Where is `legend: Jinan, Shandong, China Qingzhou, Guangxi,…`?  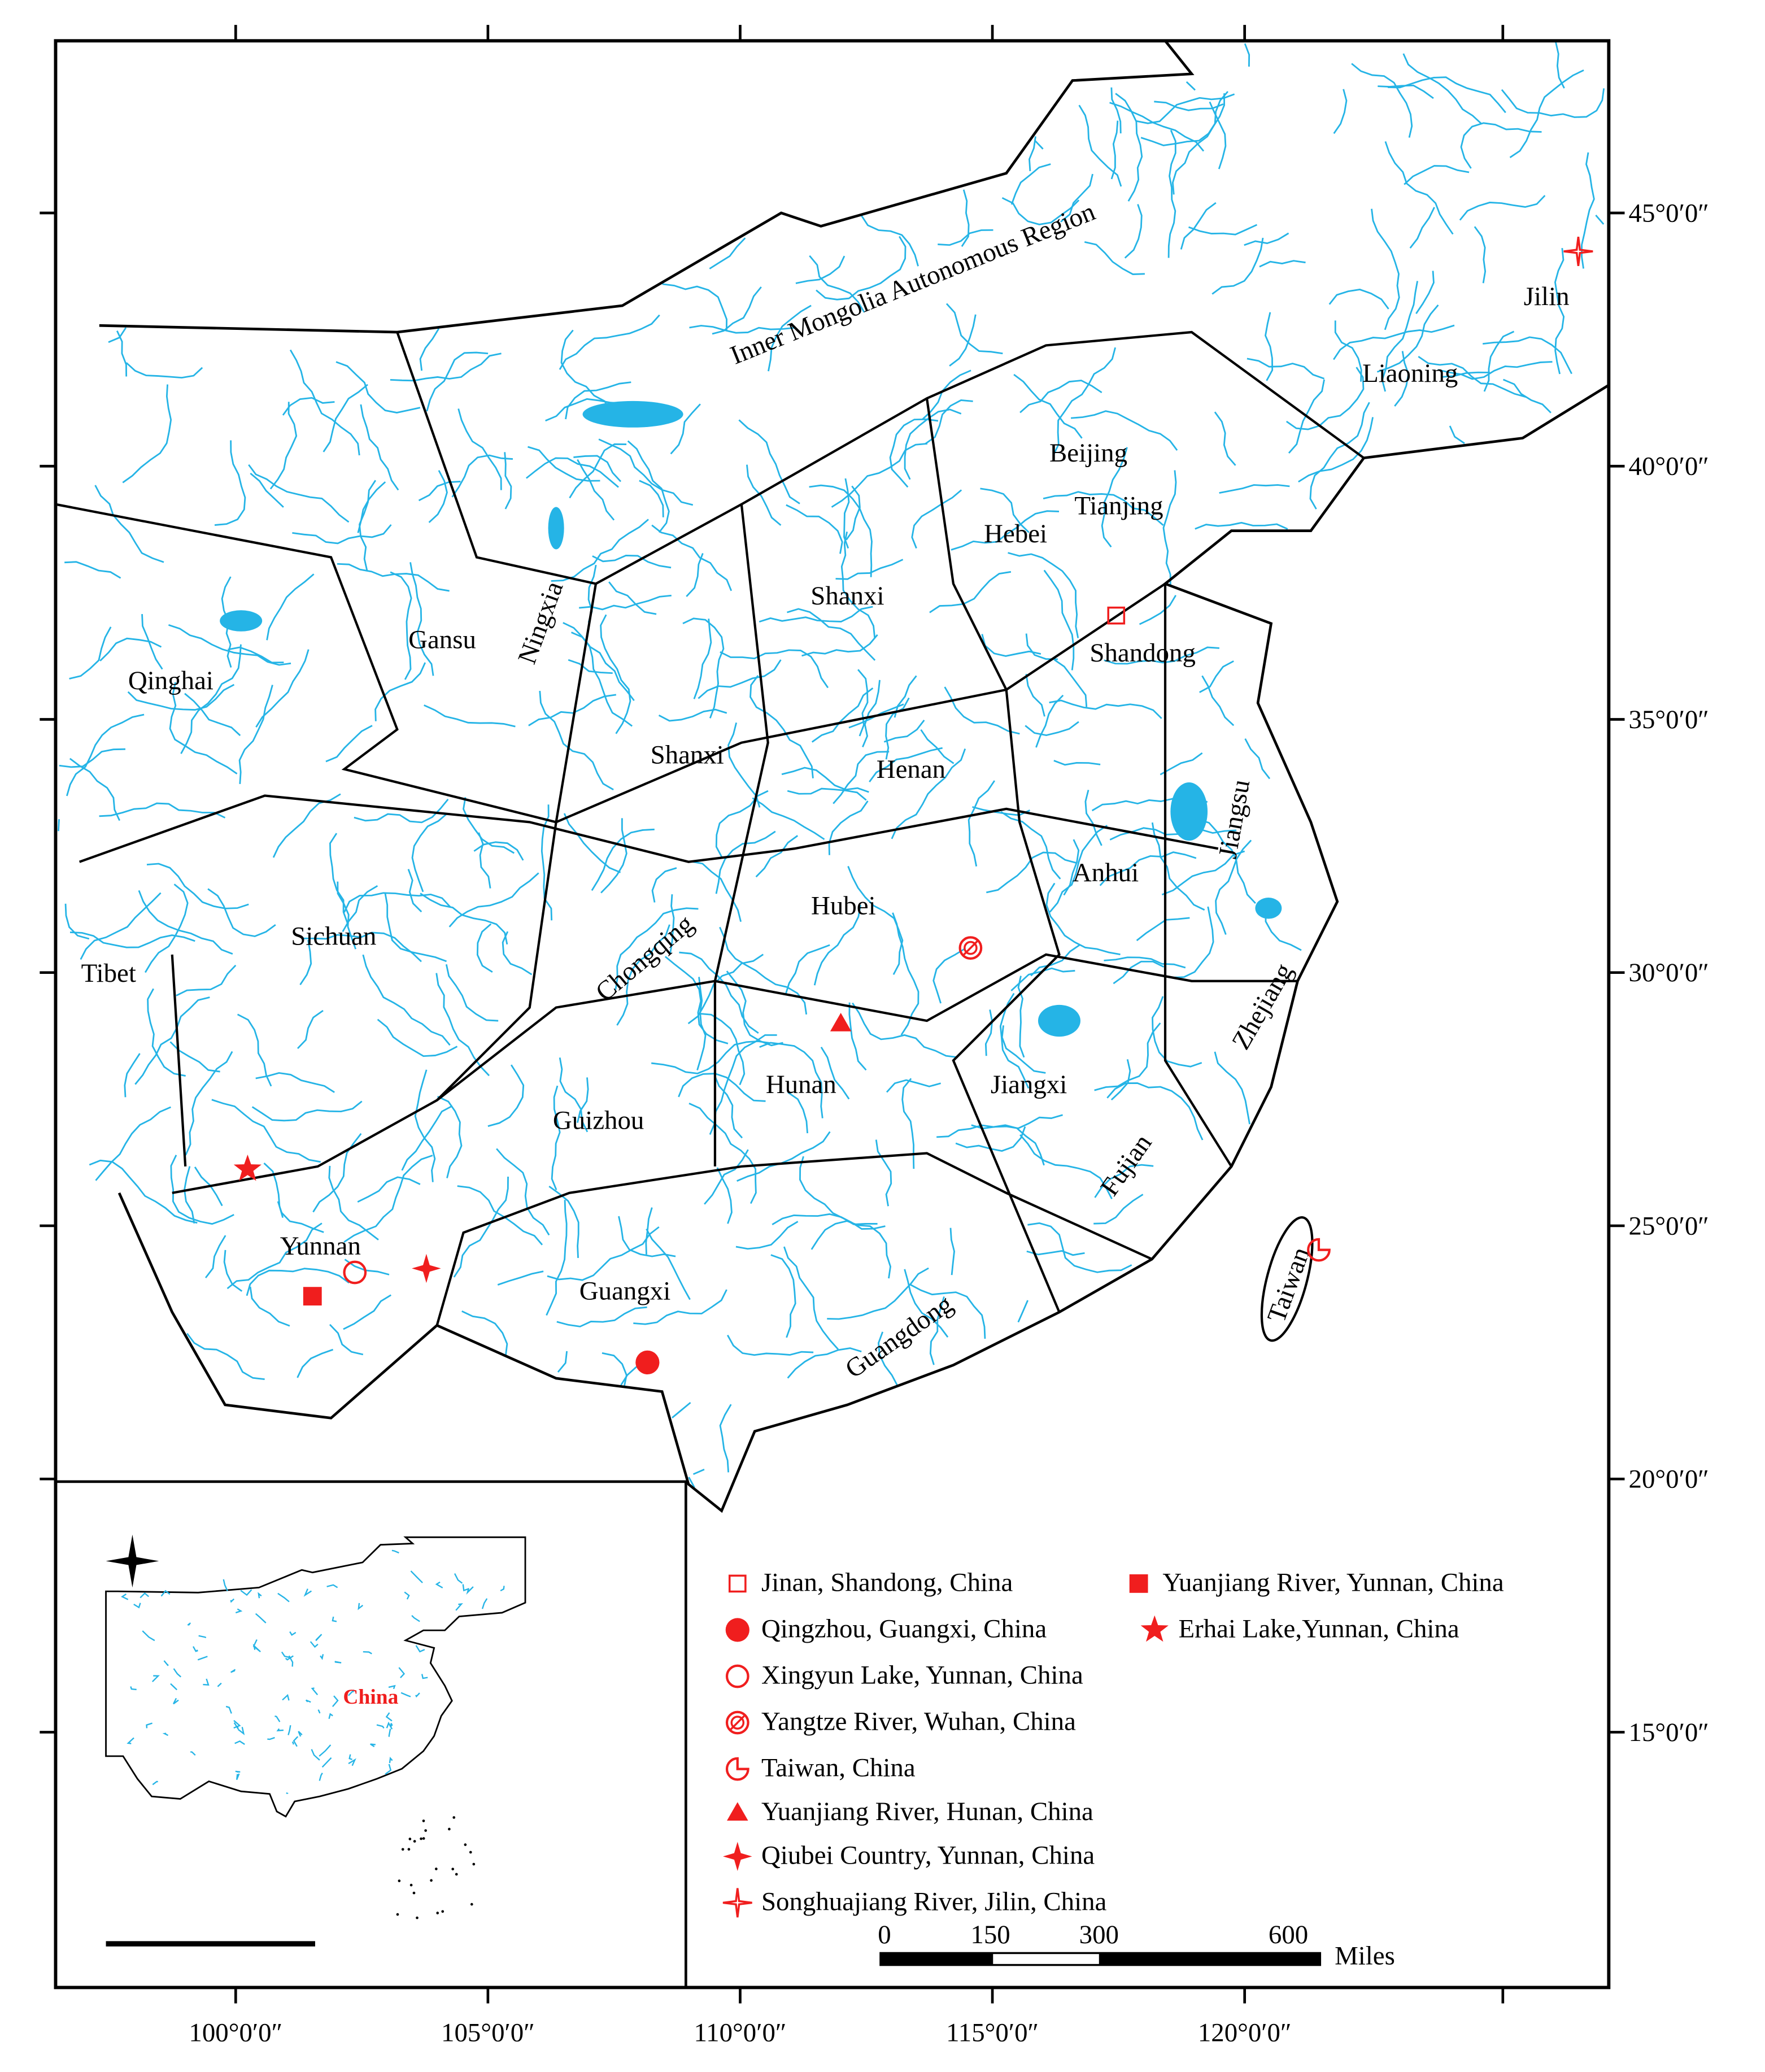 legend: Jinan, Shandong, China Qingzhou, Guangxi,… is located at coordinates (1113, 1769).